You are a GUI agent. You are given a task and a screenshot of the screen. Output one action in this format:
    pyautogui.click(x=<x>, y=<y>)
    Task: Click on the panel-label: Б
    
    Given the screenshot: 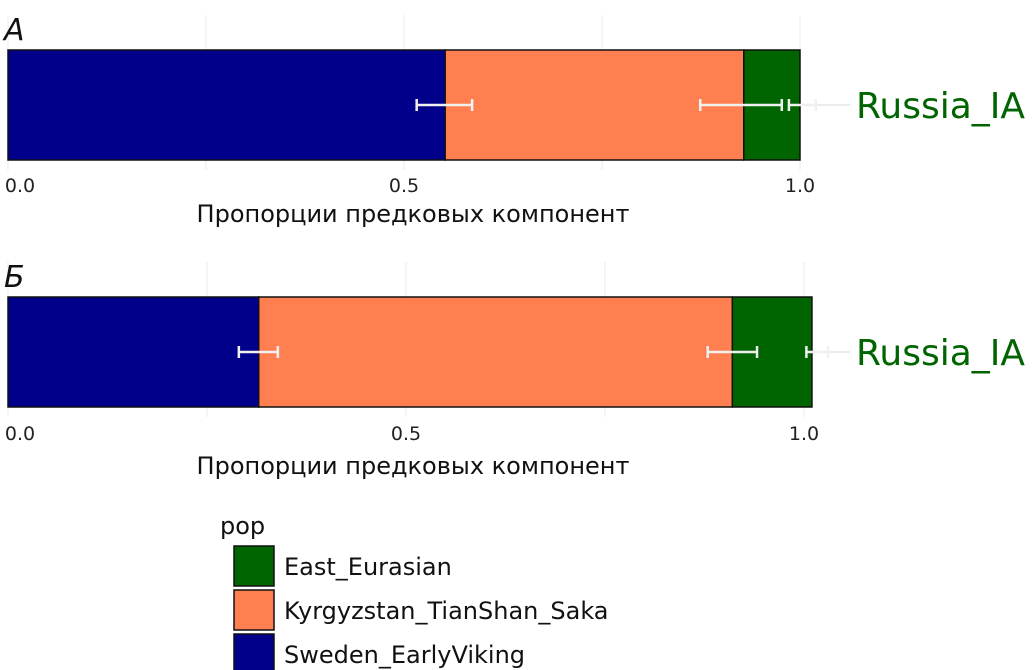 What is the action you would take?
    pyautogui.click(x=14, y=277)
    